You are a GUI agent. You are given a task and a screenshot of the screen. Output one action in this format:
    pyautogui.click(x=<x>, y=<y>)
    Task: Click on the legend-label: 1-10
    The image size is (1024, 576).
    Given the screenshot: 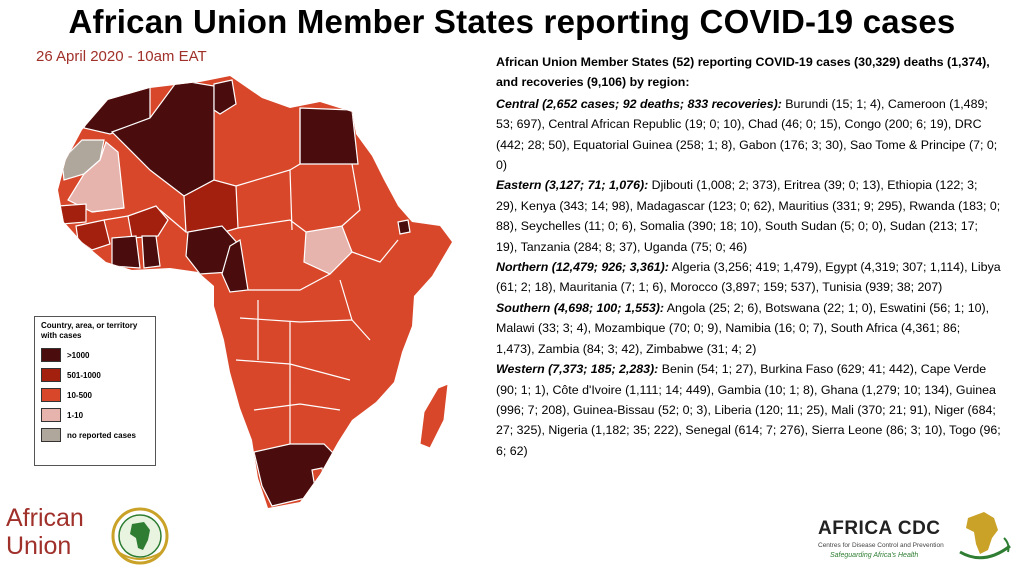 What is the action you would take?
    pyautogui.click(x=75, y=415)
    